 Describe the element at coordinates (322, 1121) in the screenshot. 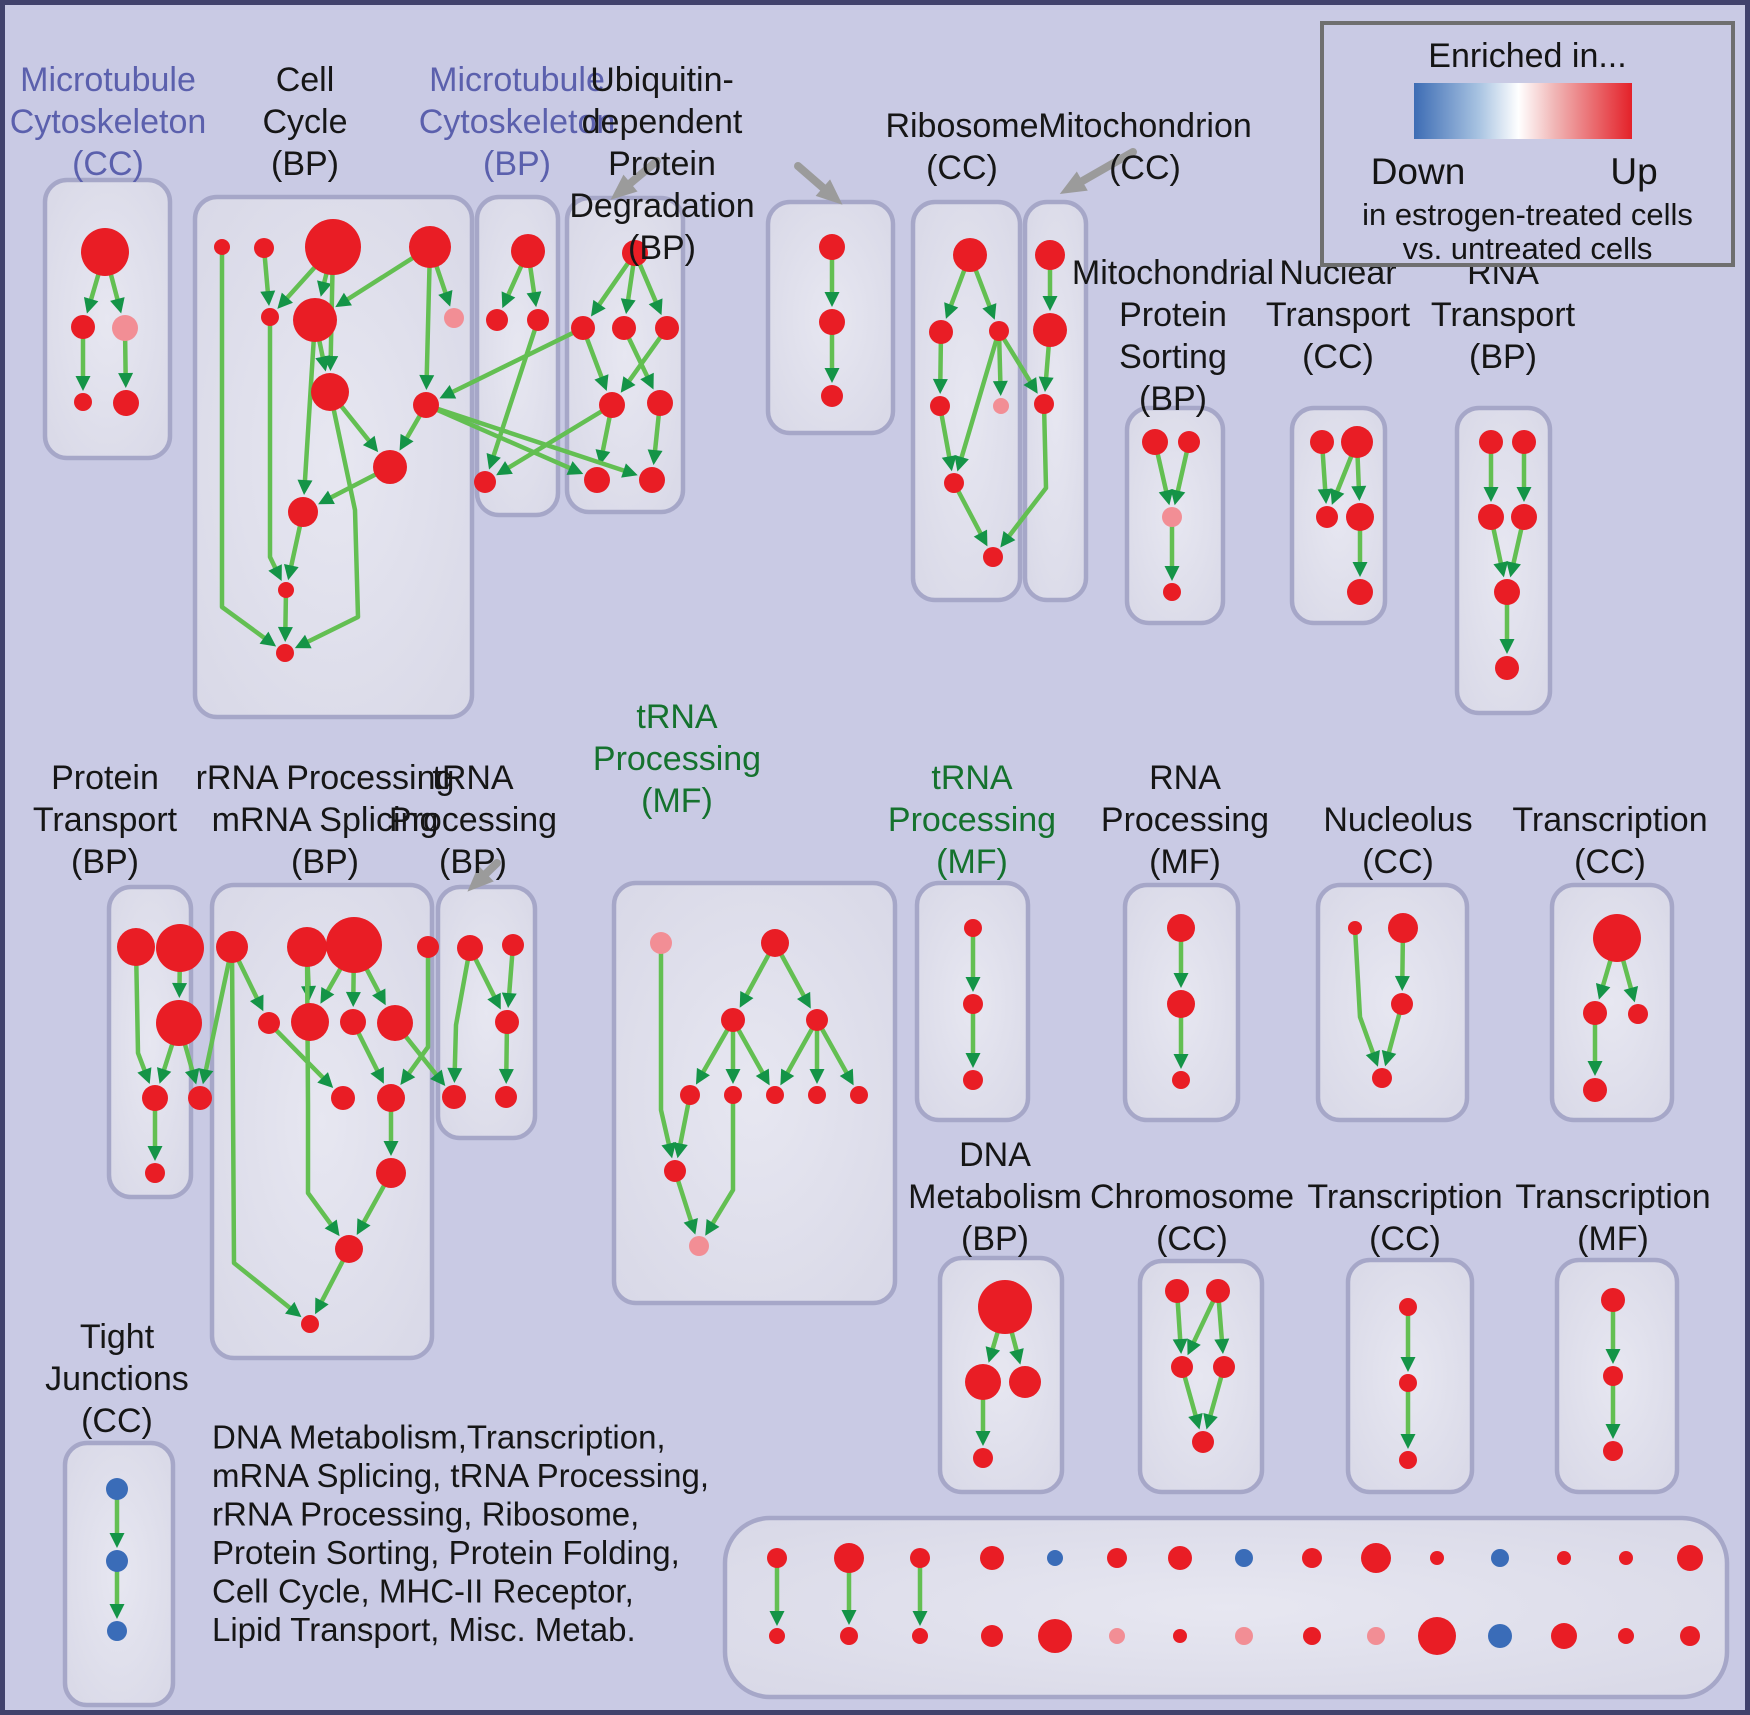

I see `group-box-rrna-mrna` at that location.